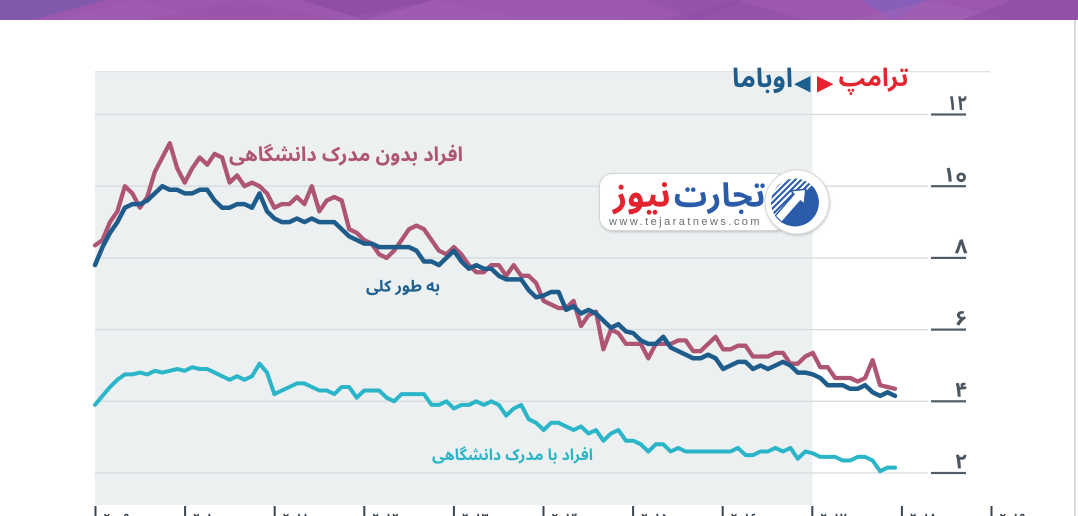 The image size is (1078, 516). I want to click on svg-text: www.tejaratnews.com, so click(685, 222).